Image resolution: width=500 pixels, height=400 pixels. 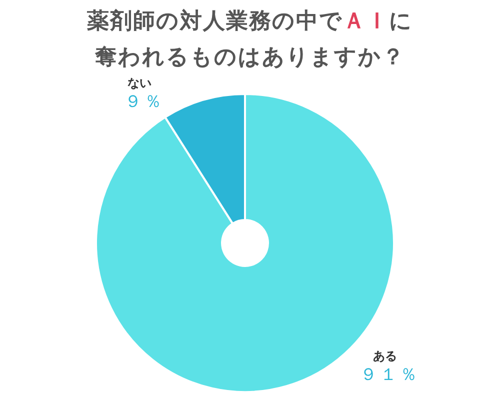 I want to click on chart-title: 薬剤師の対人業務の中でＡＩに奪われるものはありますか？, so click(x=249, y=39).